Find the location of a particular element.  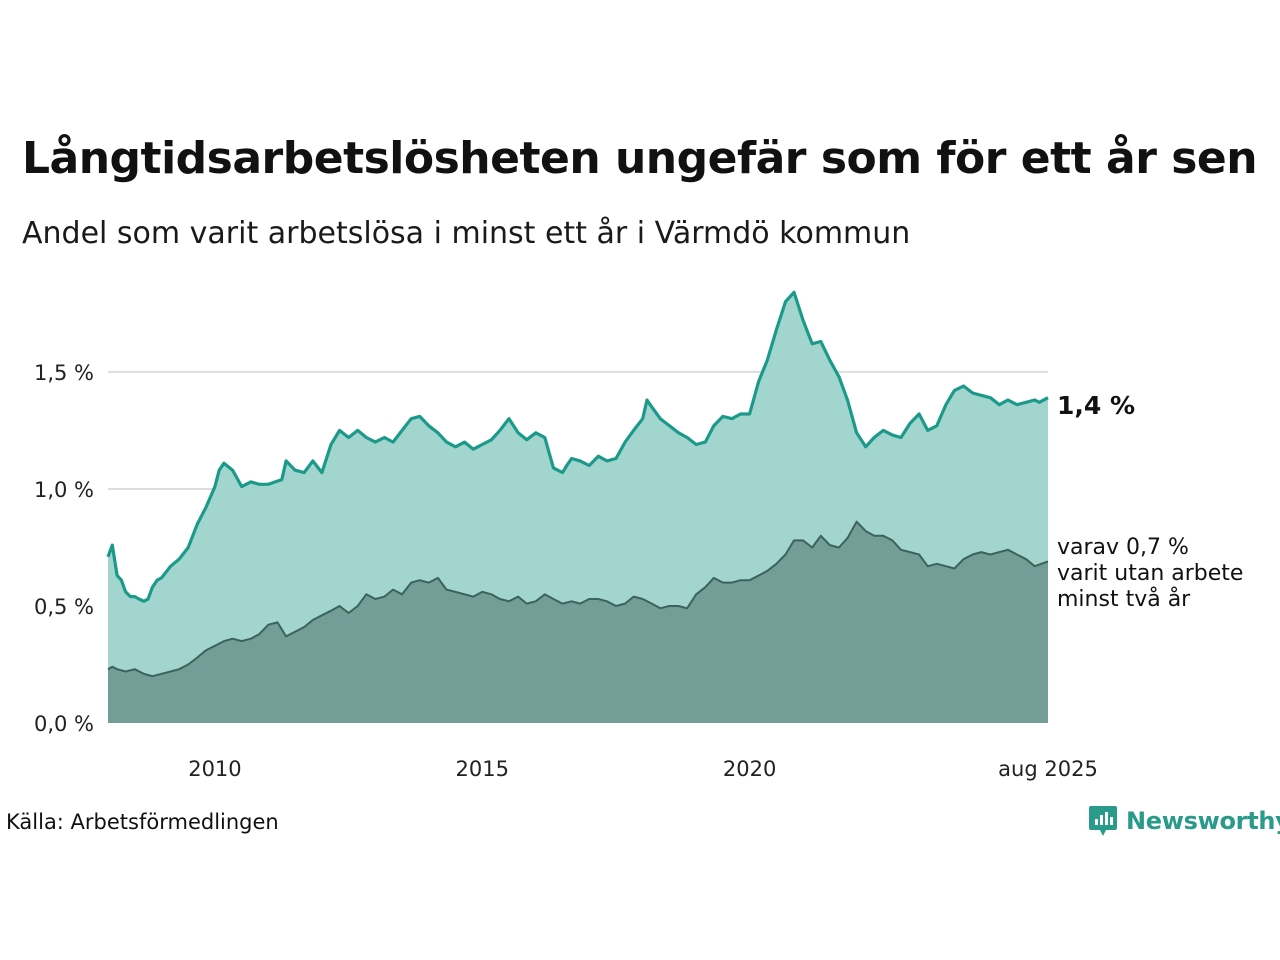

end-label-sub-line2: varit utan arbete is located at coordinates (1150, 573).